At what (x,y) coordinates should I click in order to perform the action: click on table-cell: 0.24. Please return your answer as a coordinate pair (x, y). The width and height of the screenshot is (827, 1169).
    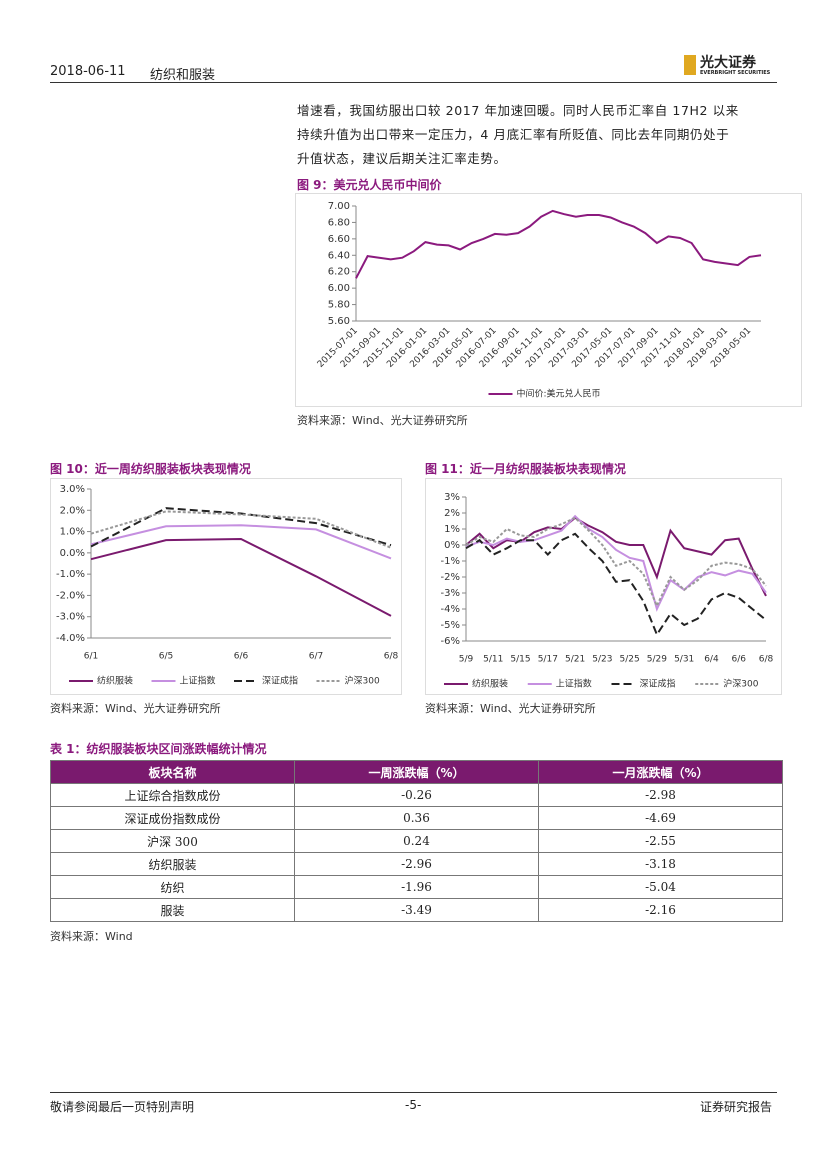
    Looking at the image, I should click on (416, 841).